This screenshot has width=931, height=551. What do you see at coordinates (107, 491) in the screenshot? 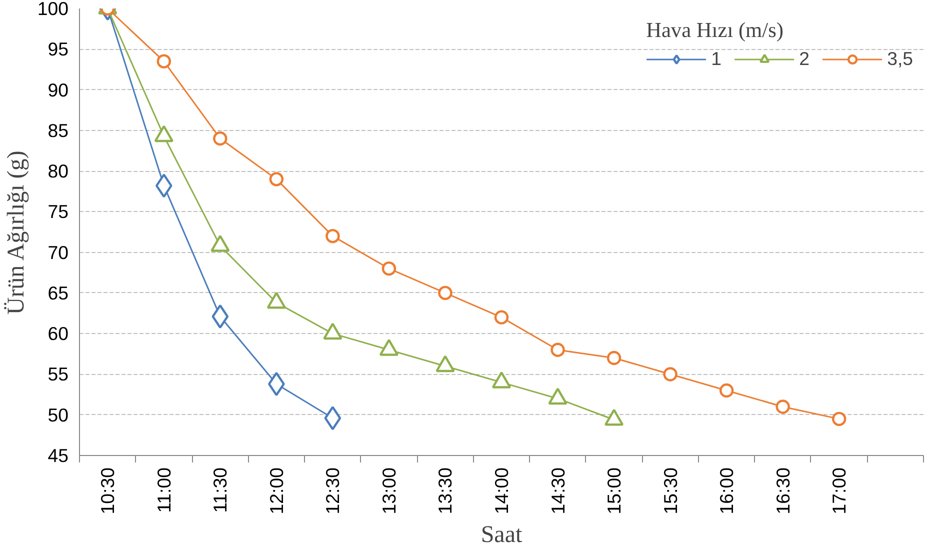
I see `x-tick-label: 10:30` at bounding box center [107, 491].